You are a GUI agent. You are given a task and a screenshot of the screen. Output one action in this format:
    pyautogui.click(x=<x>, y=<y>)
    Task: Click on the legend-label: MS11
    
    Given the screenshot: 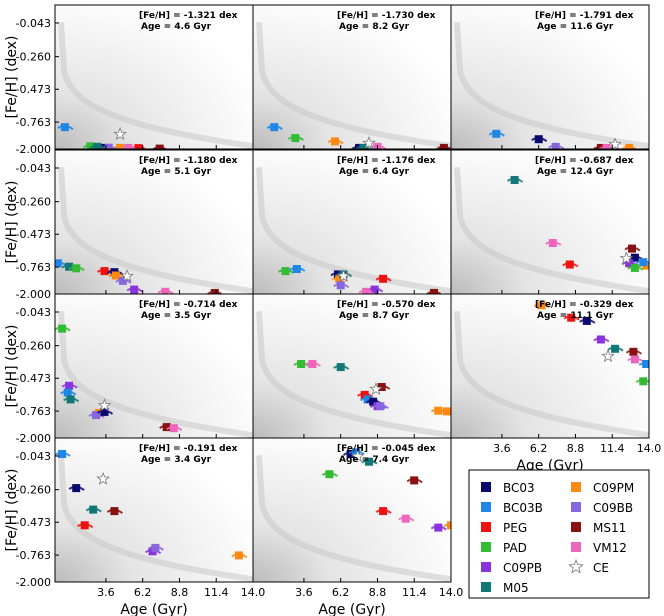 What is the action you would take?
    pyautogui.click(x=609, y=528)
    